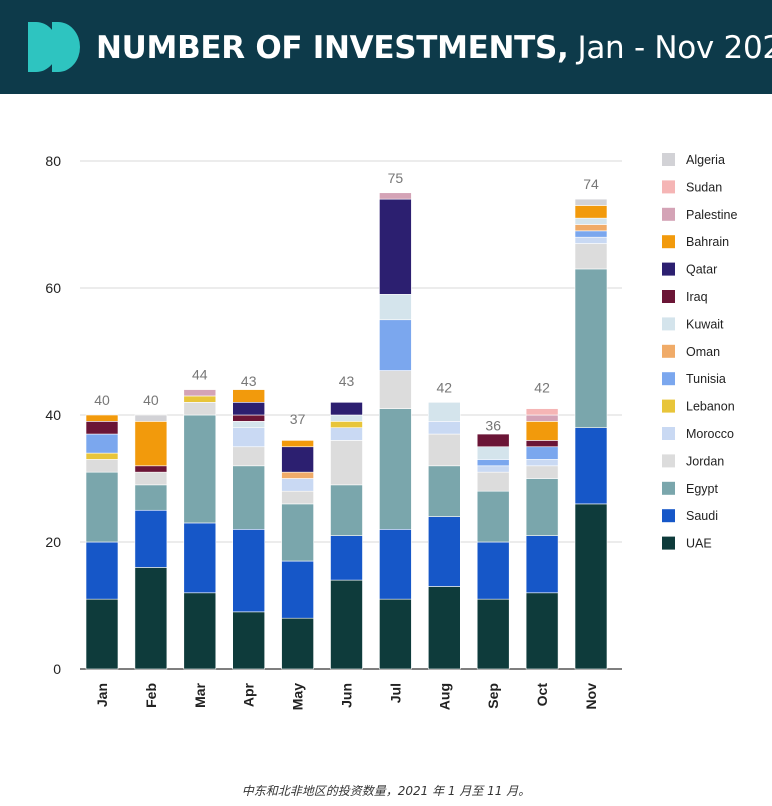 The height and width of the screenshot is (806, 772). I want to click on bar-segment-saudi-jul, so click(395, 564).